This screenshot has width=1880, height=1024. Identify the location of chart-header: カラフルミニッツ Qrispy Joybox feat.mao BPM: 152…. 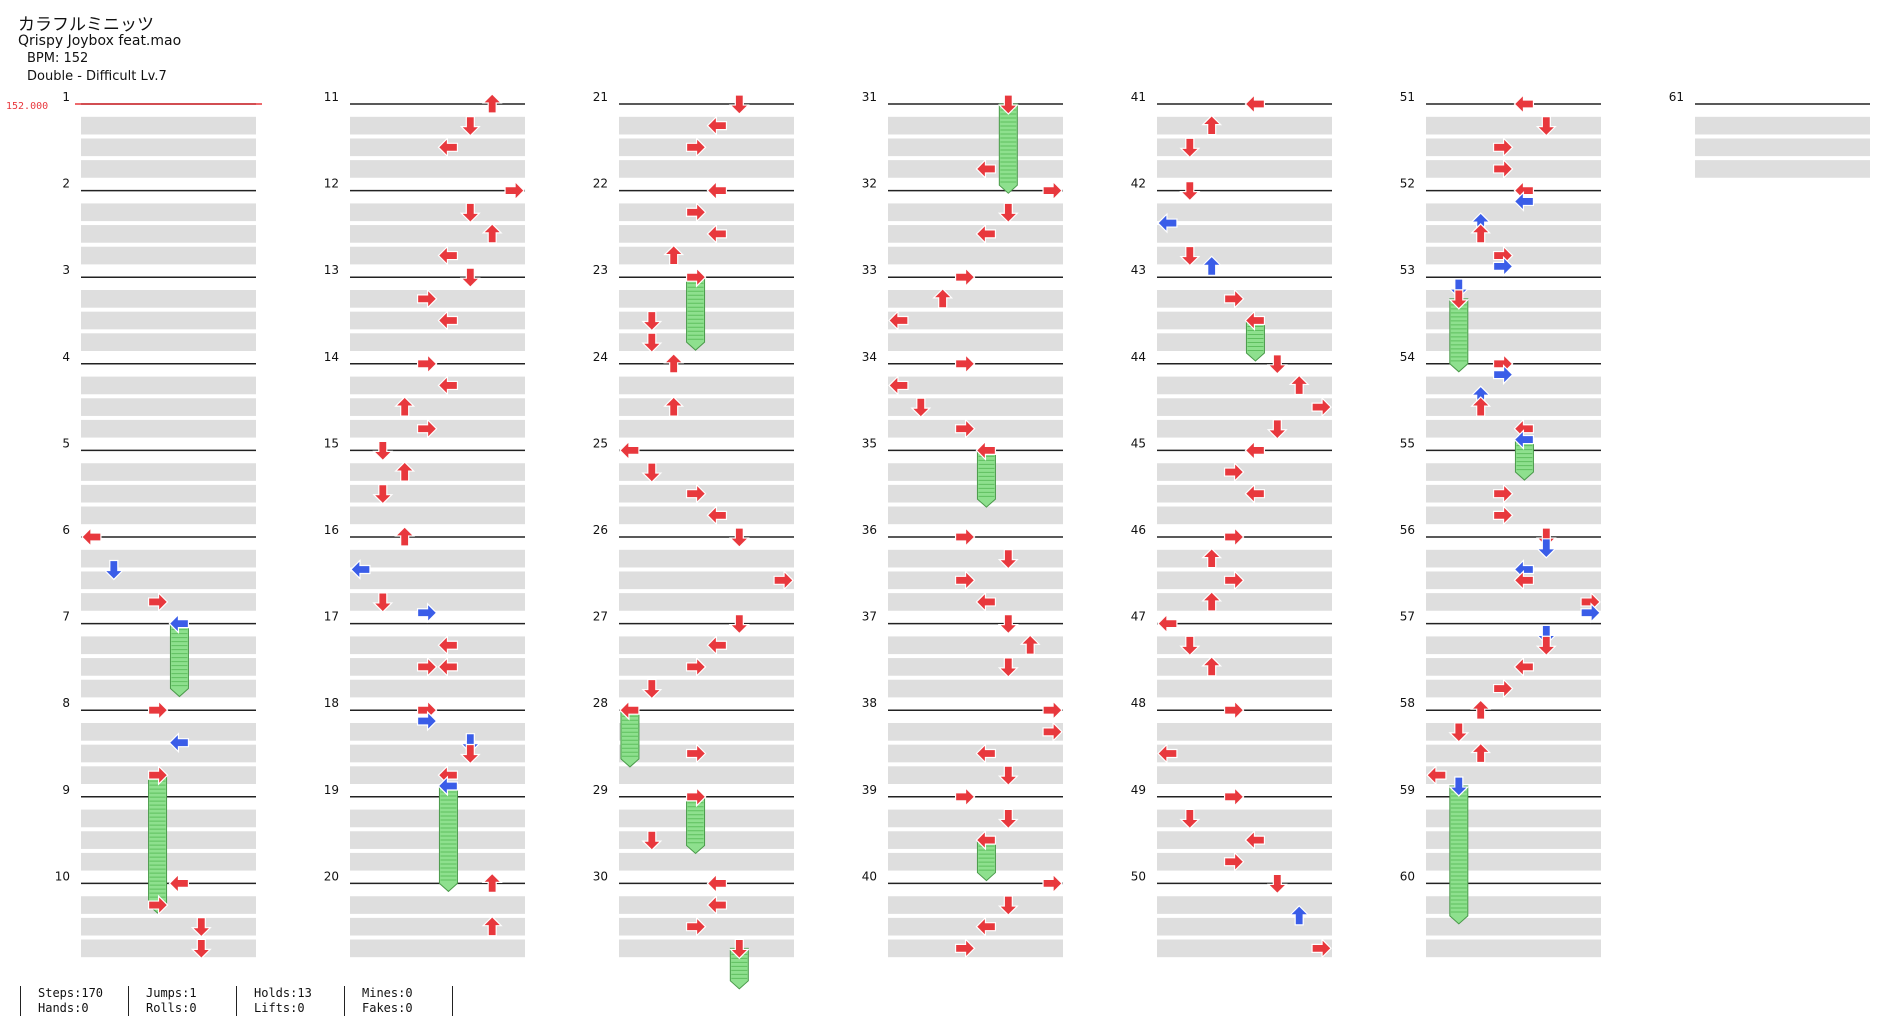
(200, 45).